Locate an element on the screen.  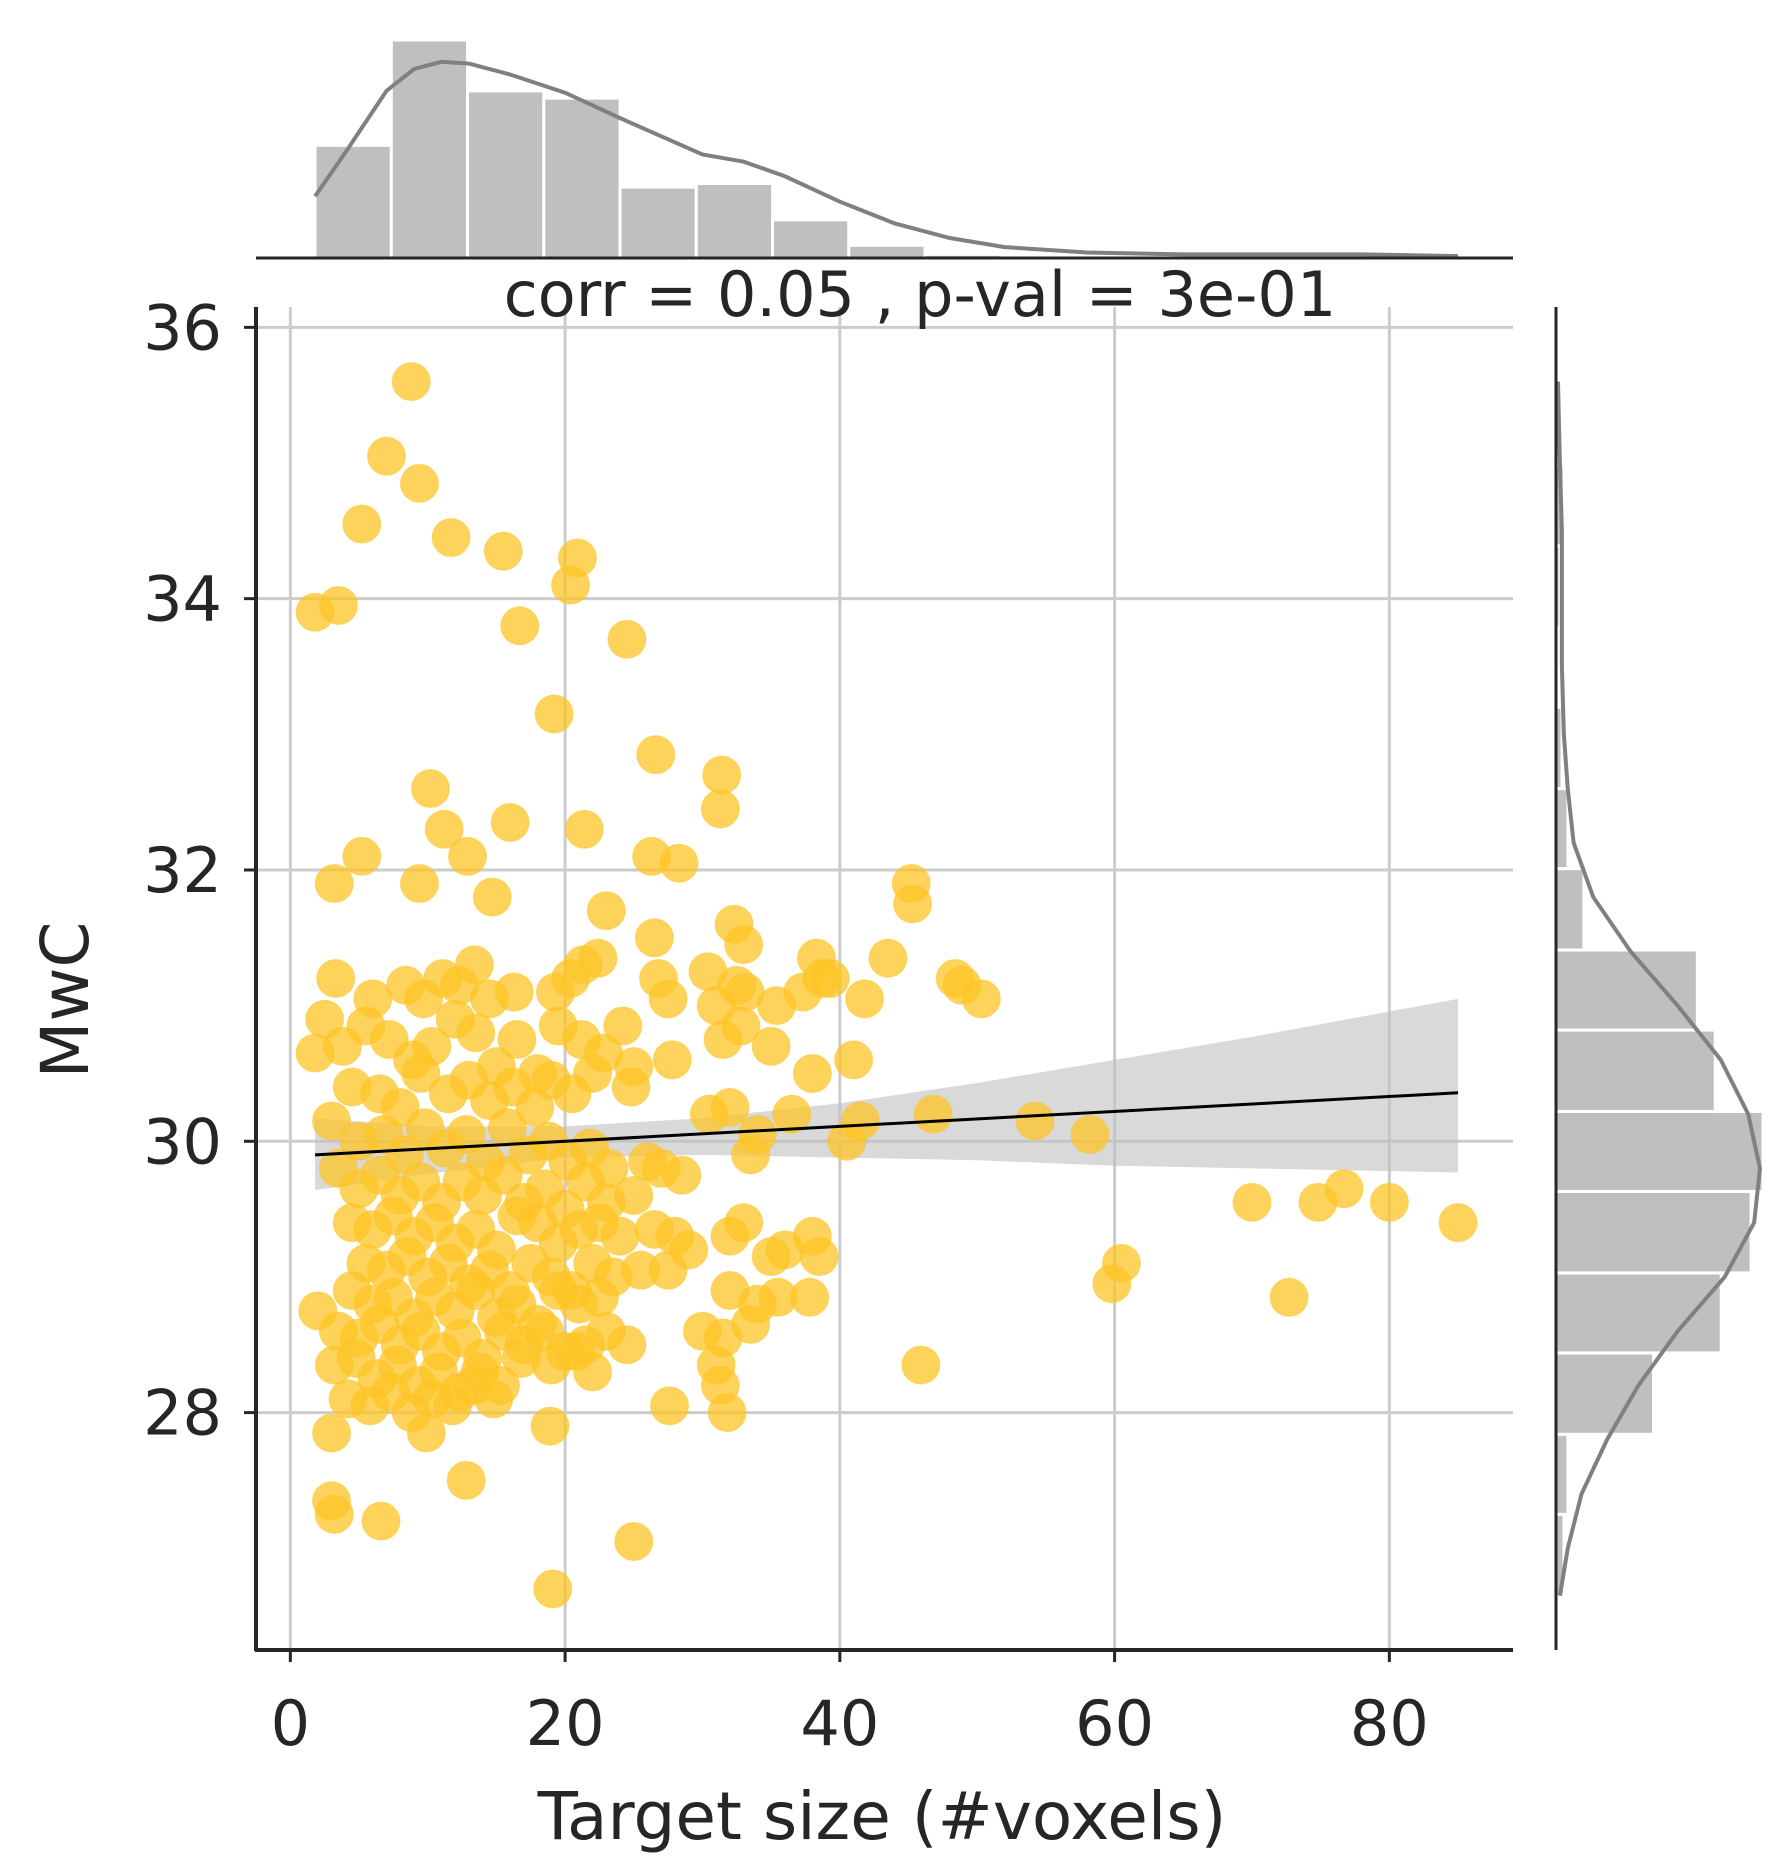
x-tick-label: 80 is located at coordinates (1389, 1723).